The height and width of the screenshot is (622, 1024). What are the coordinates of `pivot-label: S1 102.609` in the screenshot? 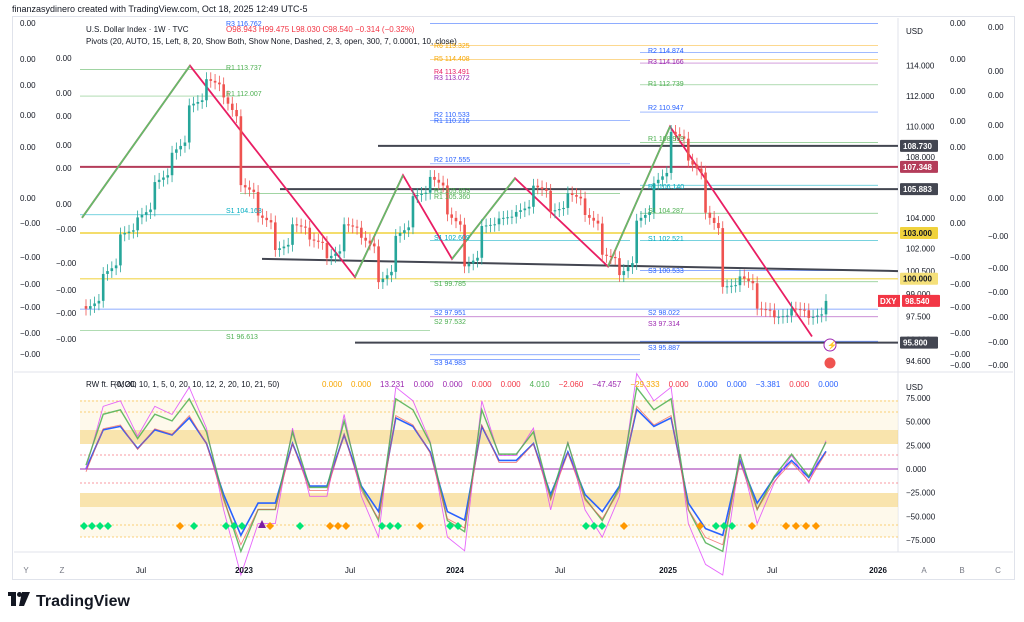 It's located at (452, 238).